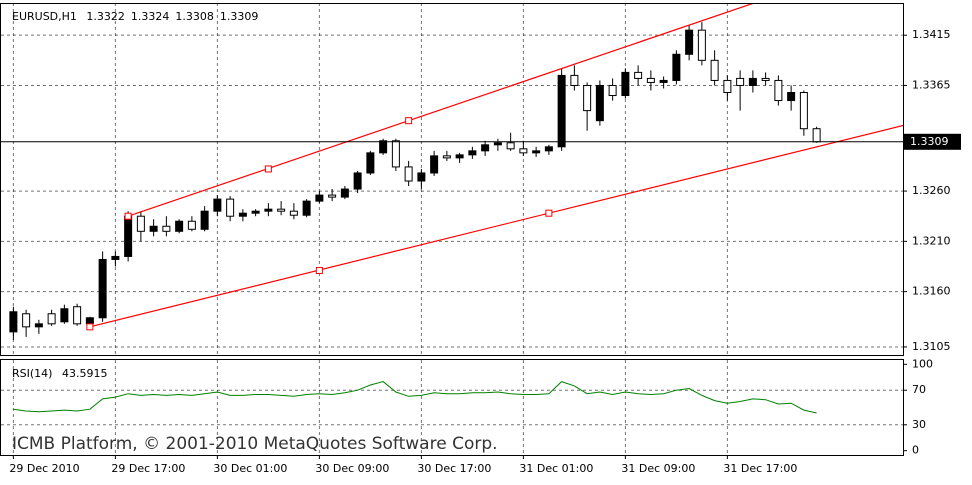 The height and width of the screenshot is (485, 972). Describe the element at coordinates (150, 16) in the screenshot. I see `ohlc-value: 1.3324` at that location.